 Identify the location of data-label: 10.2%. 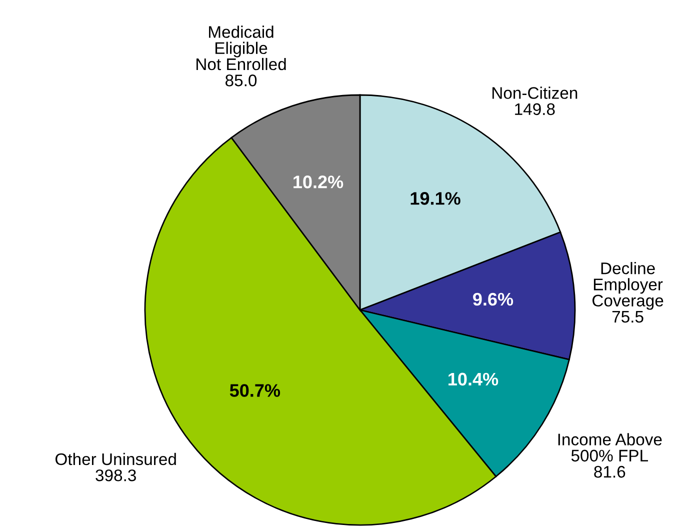
(319, 182).